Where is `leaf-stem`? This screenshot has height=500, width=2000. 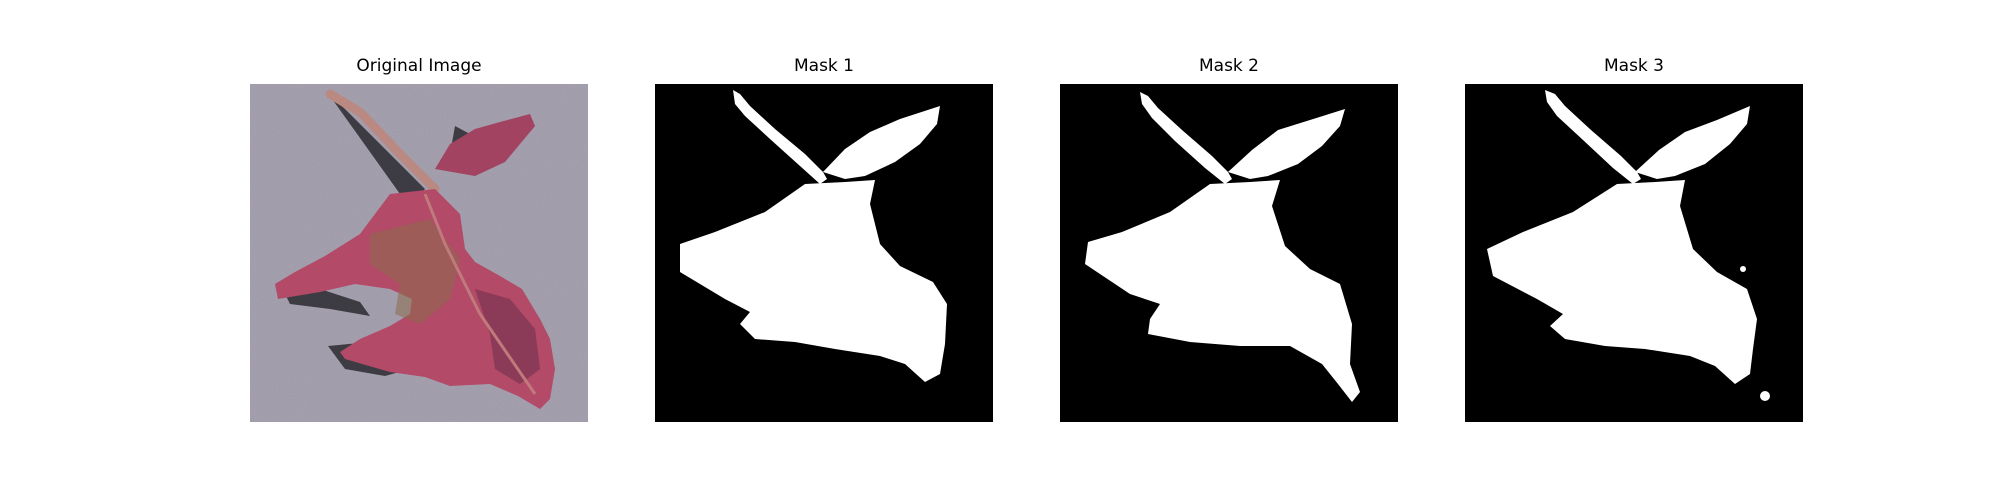 leaf-stem is located at coordinates (382, 141).